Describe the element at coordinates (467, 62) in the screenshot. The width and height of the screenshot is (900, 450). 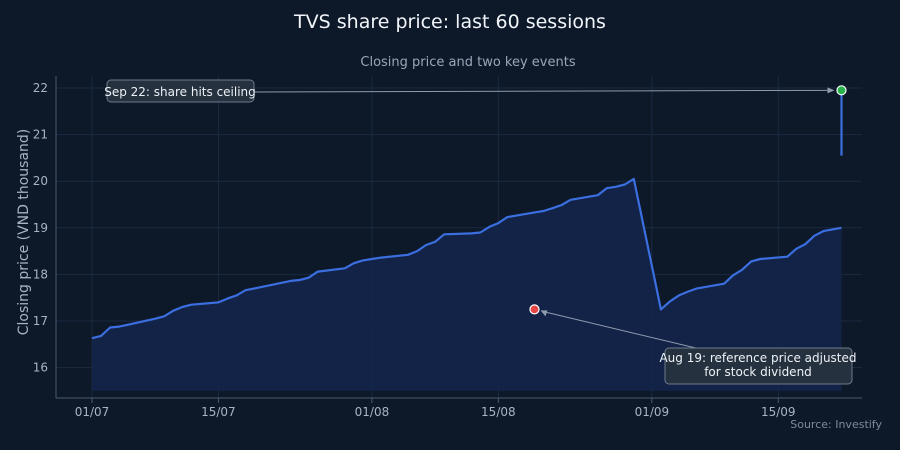
I see `chart-subtitle: Closing price and two key events` at that location.